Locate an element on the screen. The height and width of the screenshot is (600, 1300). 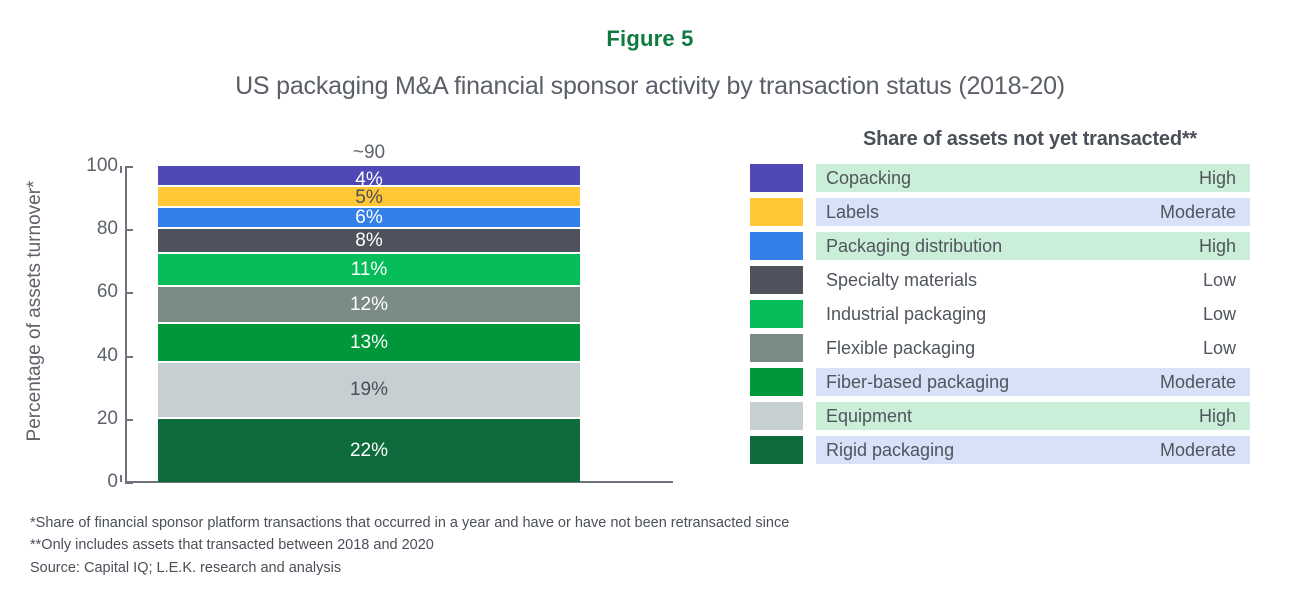
bar-segment-label: 13% is located at coordinates (369, 342).